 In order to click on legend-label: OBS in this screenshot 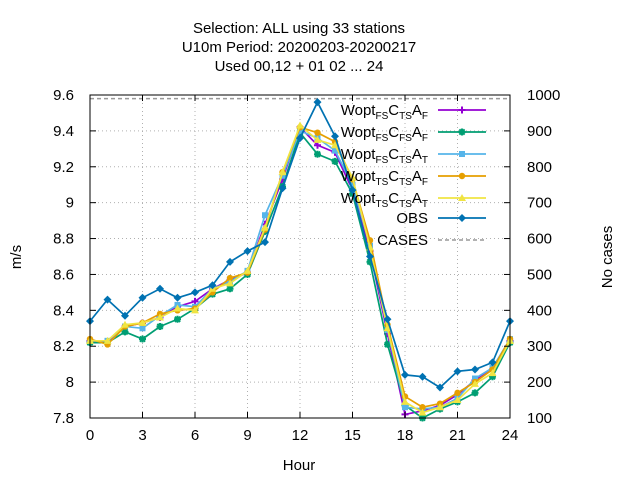, I will do `click(412, 218)`.